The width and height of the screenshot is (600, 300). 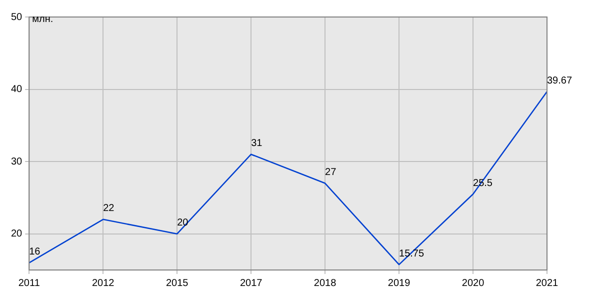 What do you see at coordinates (43, 19) in the screenshot?
I see `y-axis-title: млн.` at bounding box center [43, 19].